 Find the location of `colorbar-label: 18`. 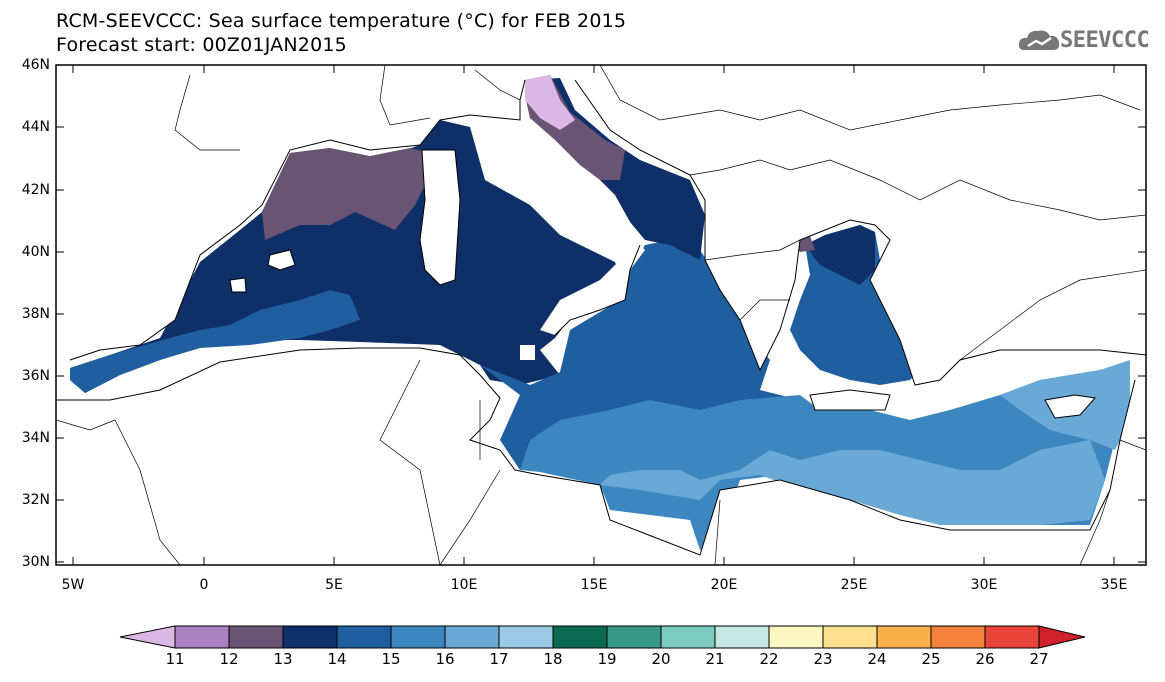

colorbar-label: 18 is located at coordinates (553, 659).